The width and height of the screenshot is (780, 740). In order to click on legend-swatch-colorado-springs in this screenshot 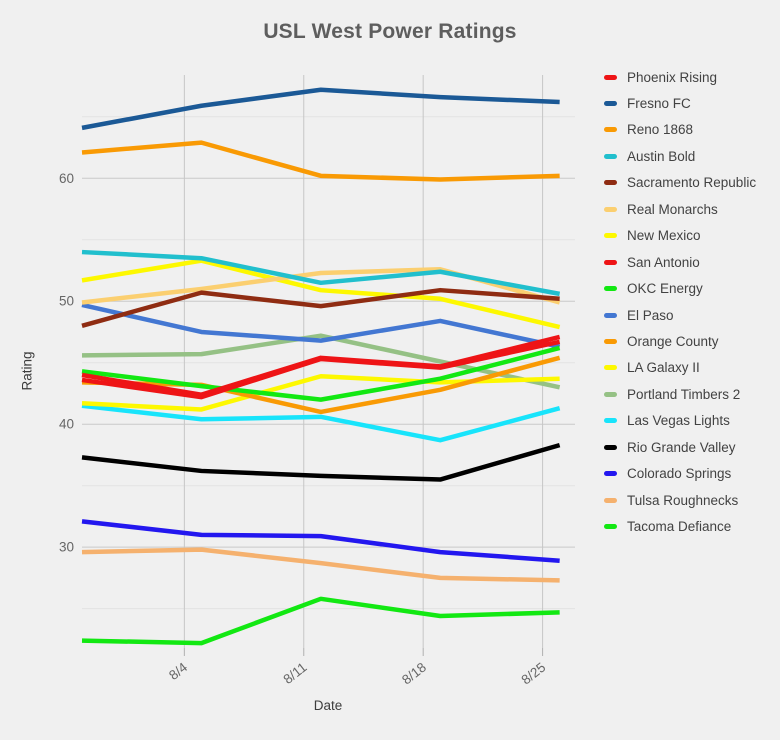, I will do `click(610, 474)`.